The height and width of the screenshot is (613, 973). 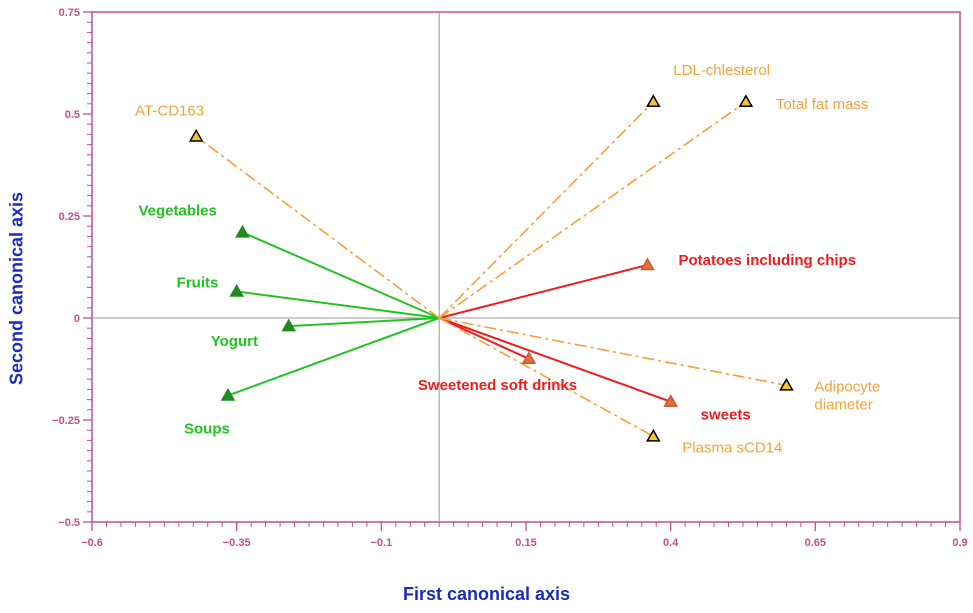 What do you see at coordinates (77, 319) in the screenshot?
I see `y-tick-label: 0` at bounding box center [77, 319].